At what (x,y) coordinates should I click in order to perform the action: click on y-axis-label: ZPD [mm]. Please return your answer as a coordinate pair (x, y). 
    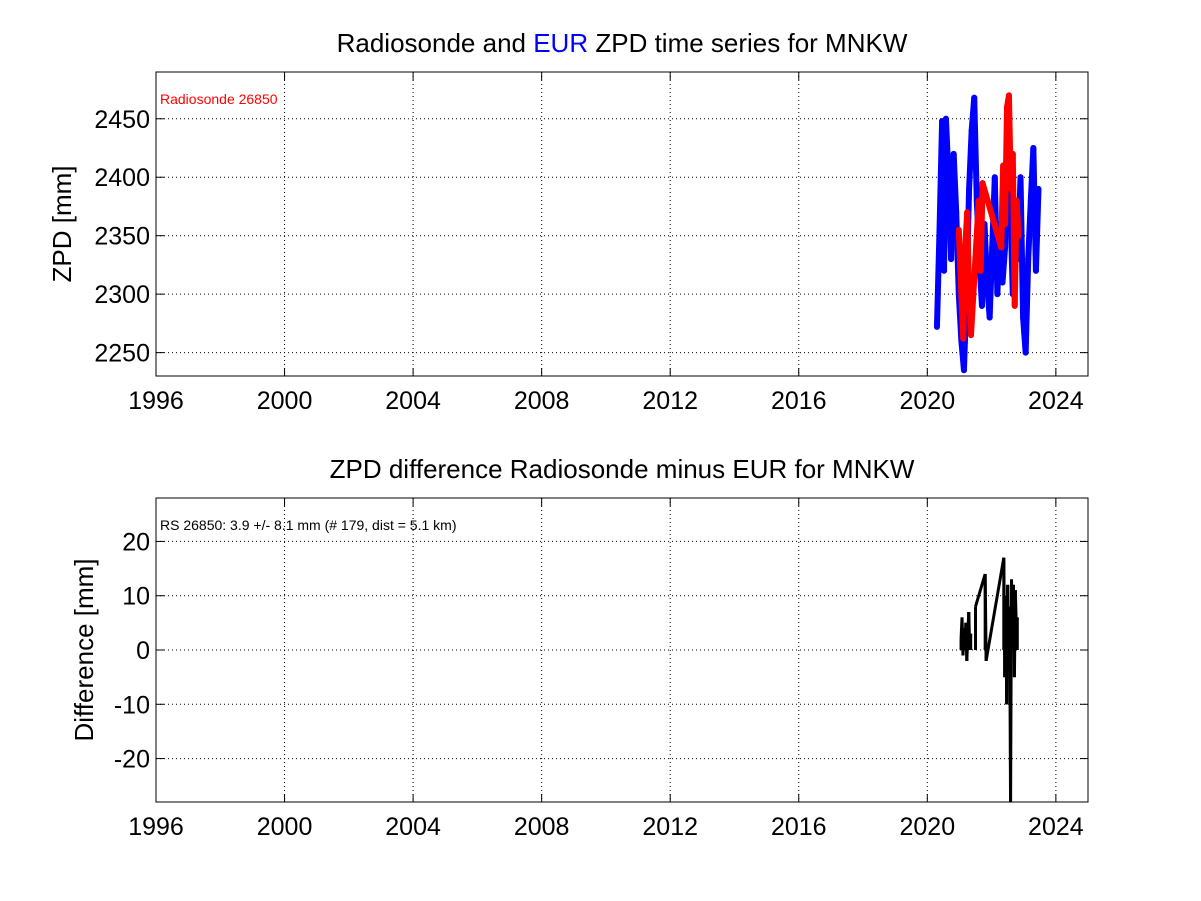
    Looking at the image, I should click on (62, 224).